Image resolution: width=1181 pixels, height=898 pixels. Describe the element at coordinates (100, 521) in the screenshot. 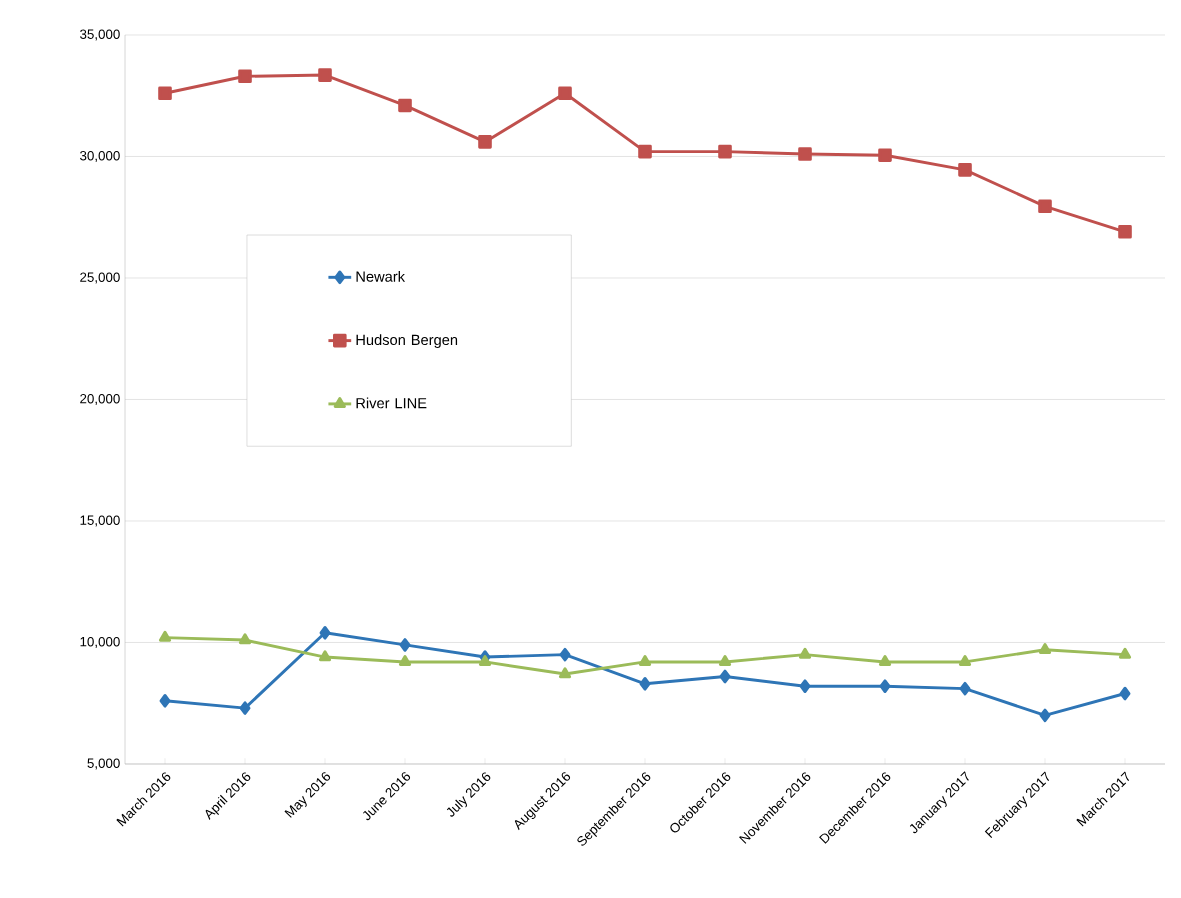

I see `y-tick-label: 15,000` at that location.